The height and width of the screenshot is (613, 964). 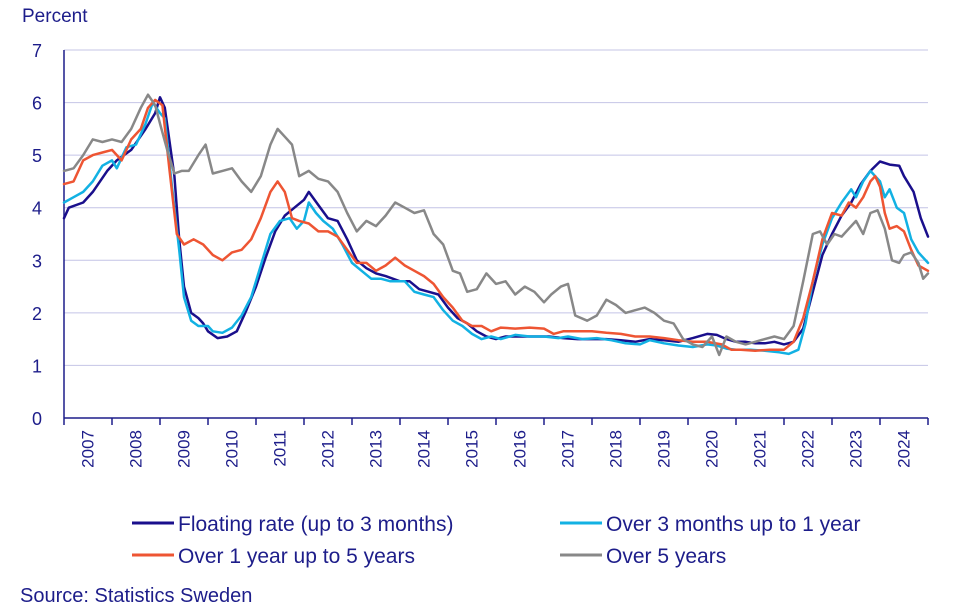 What do you see at coordinates (232, 449) in the screenshot?
I see `x-tick-label: 2010` at bounding box center [232, 449].